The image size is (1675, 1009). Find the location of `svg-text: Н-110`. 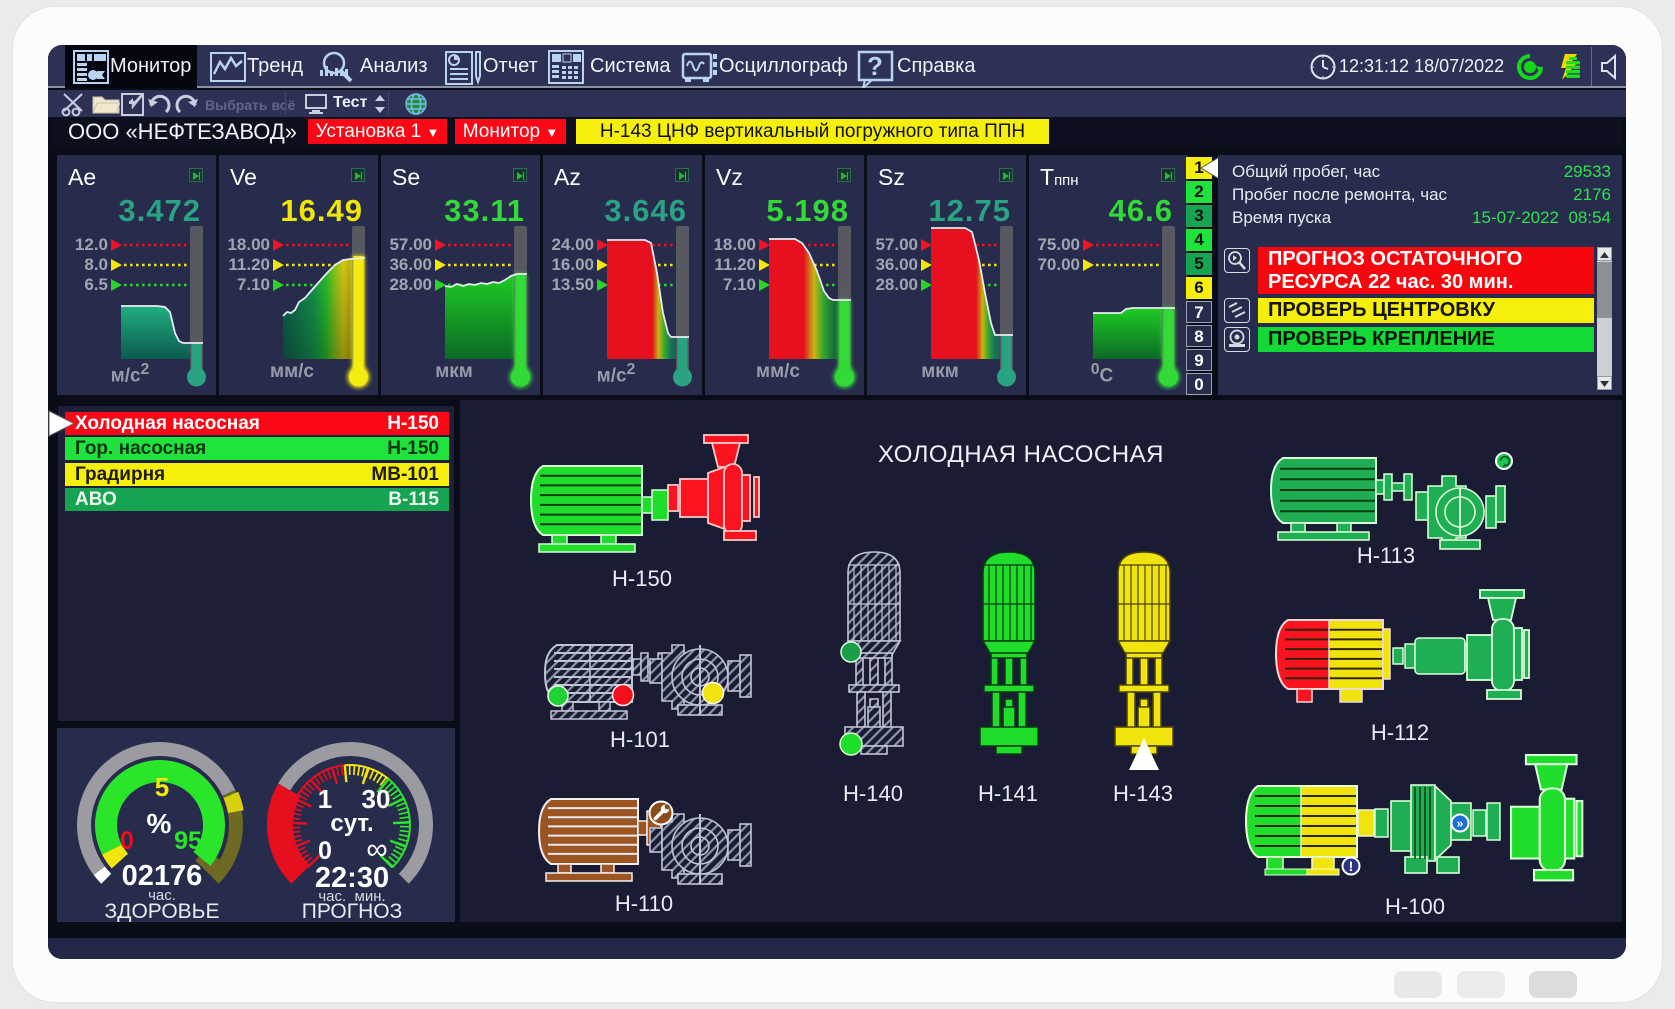

svg-text: Н-110 is located at coordinates (644, 903).